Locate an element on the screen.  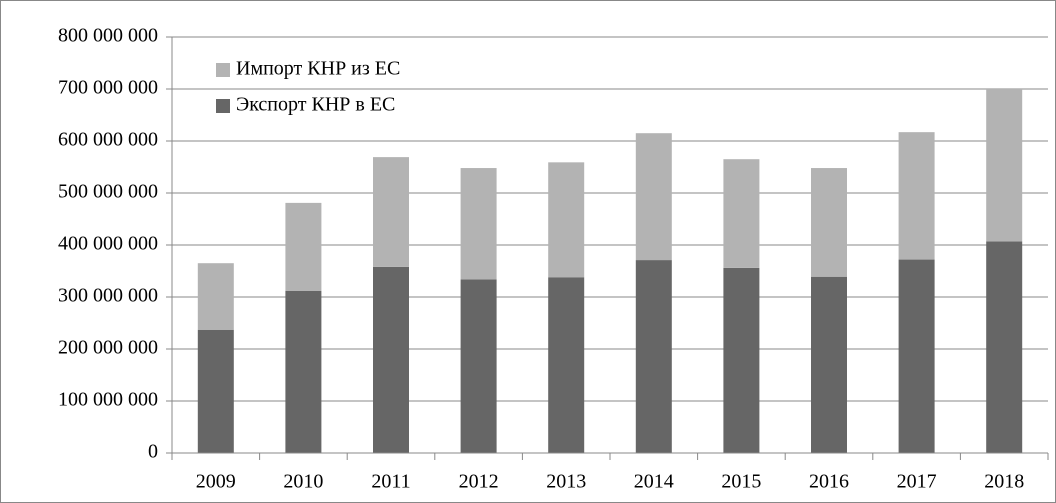
legend-label: Экспорт КНР в ЕС is located at coordinates (315, 105).